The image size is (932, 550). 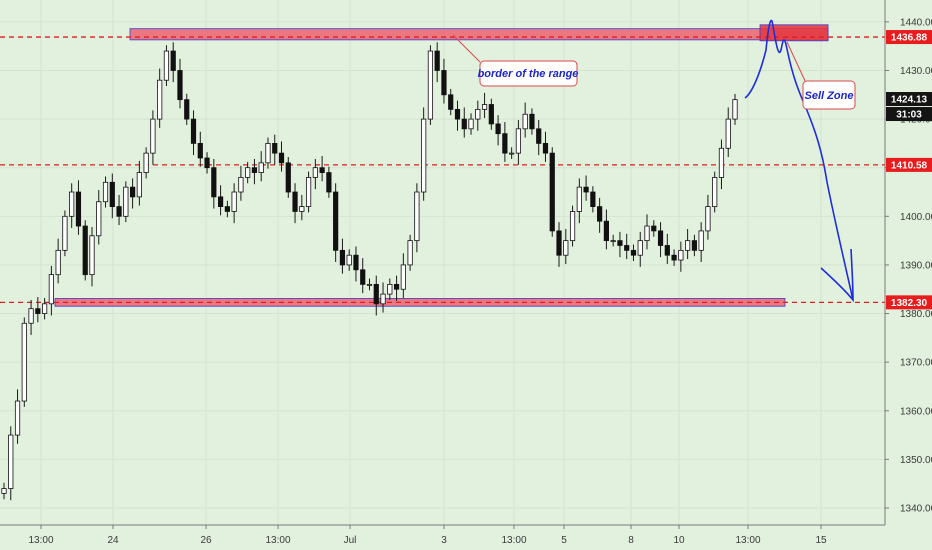 I want to click on y-tick-label: 1380.00, so click(x=916, y=314).